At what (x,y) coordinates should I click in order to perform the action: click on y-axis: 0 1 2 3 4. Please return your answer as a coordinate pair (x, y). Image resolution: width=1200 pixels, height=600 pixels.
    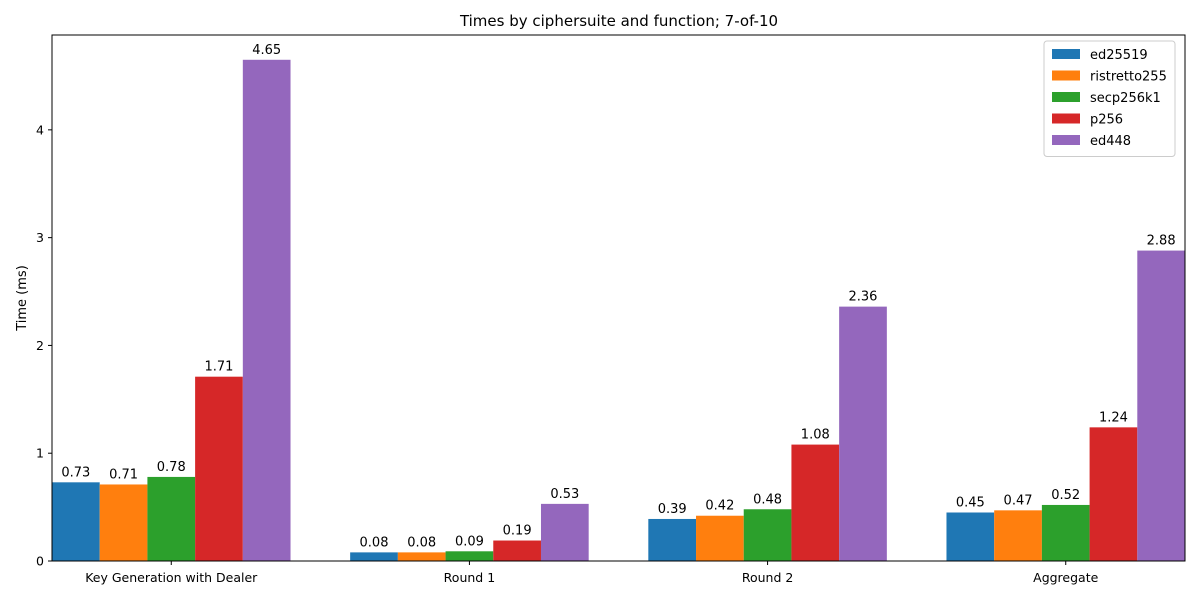
    Looking at the image, I should click on (44, 345).